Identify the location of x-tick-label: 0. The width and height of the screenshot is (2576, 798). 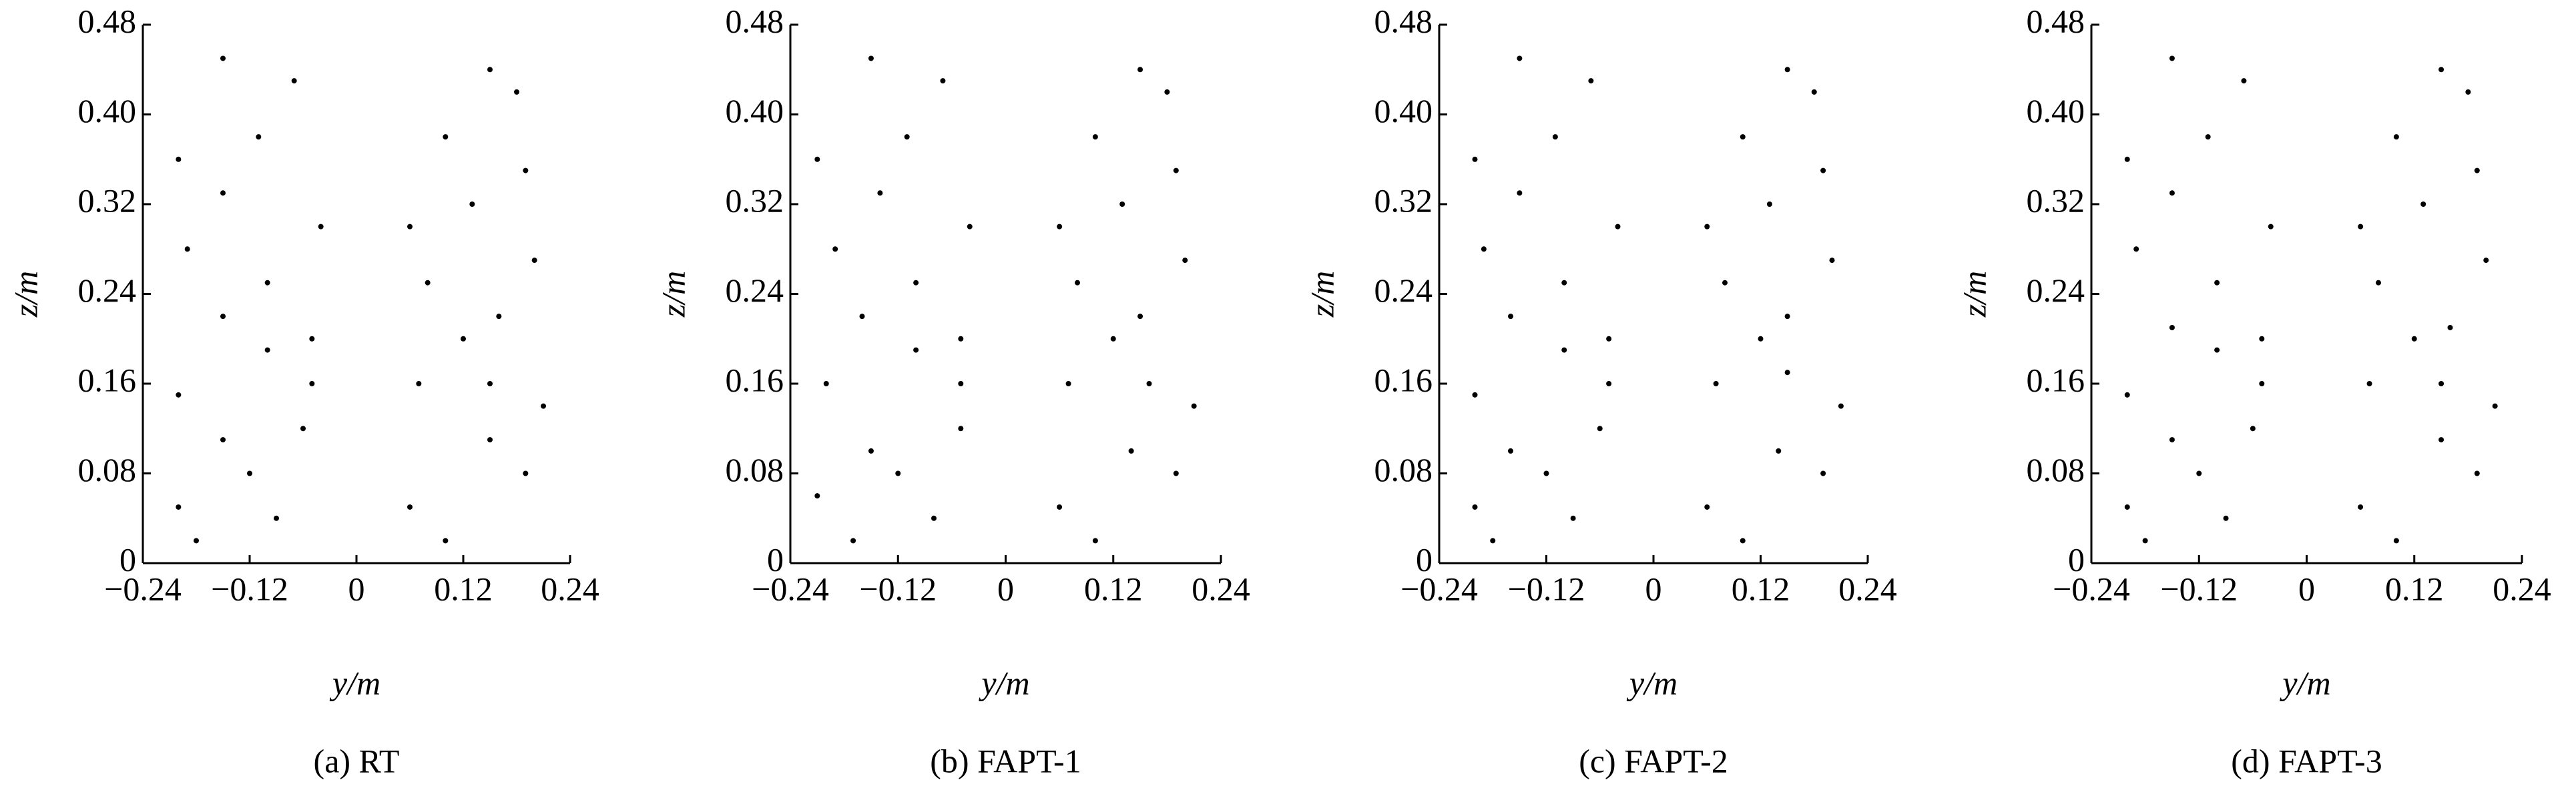
(1005, 588).